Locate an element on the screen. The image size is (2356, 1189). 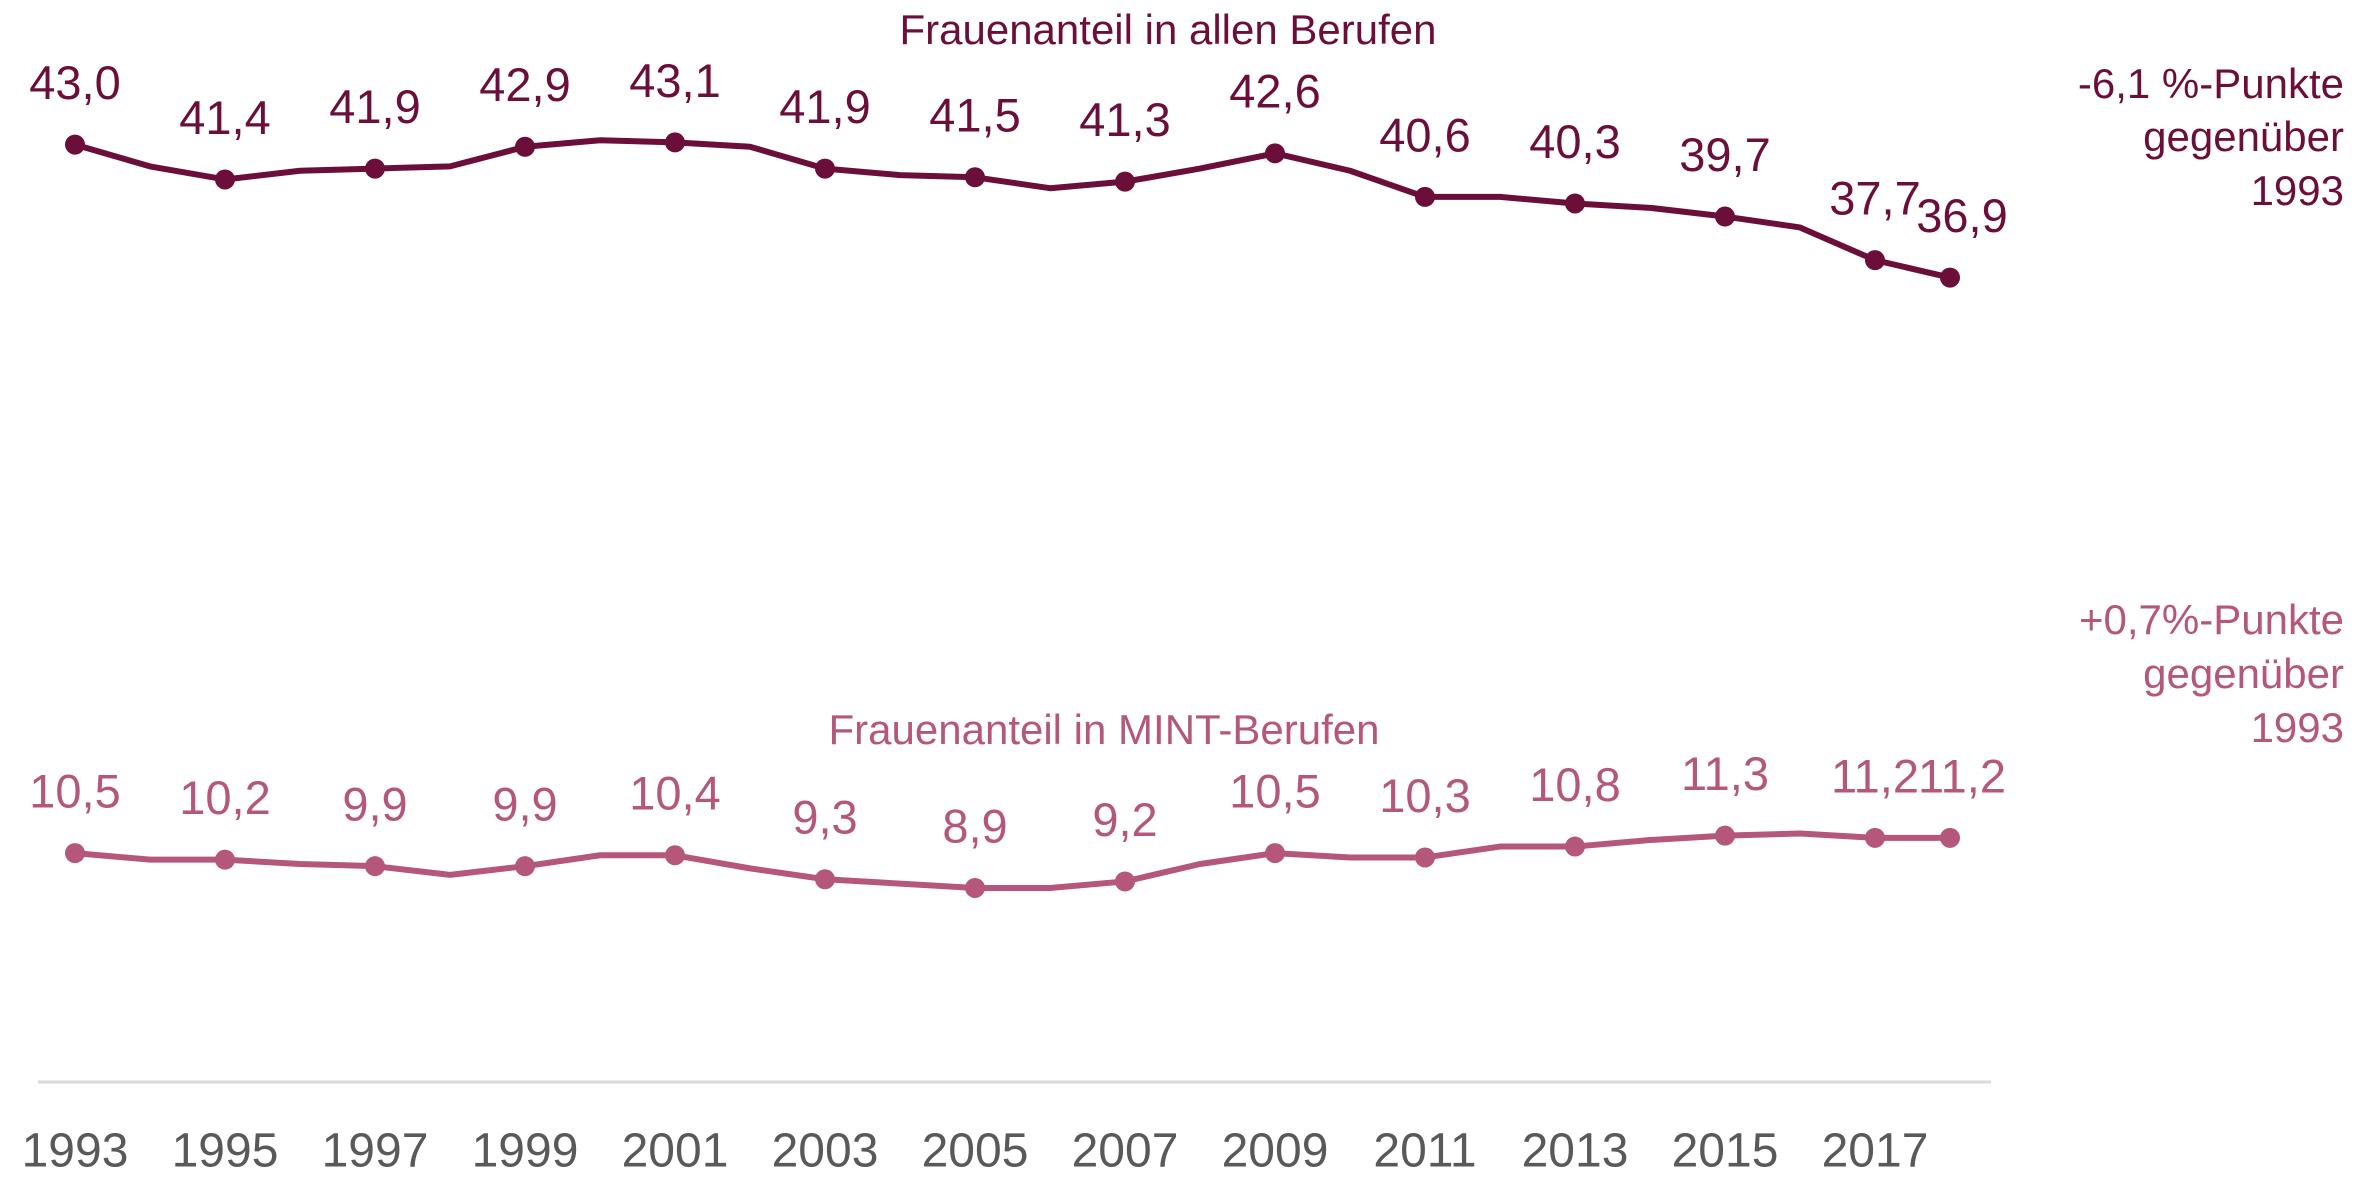
x-tick-label: 1997 is located at coordinates (375, 1151).